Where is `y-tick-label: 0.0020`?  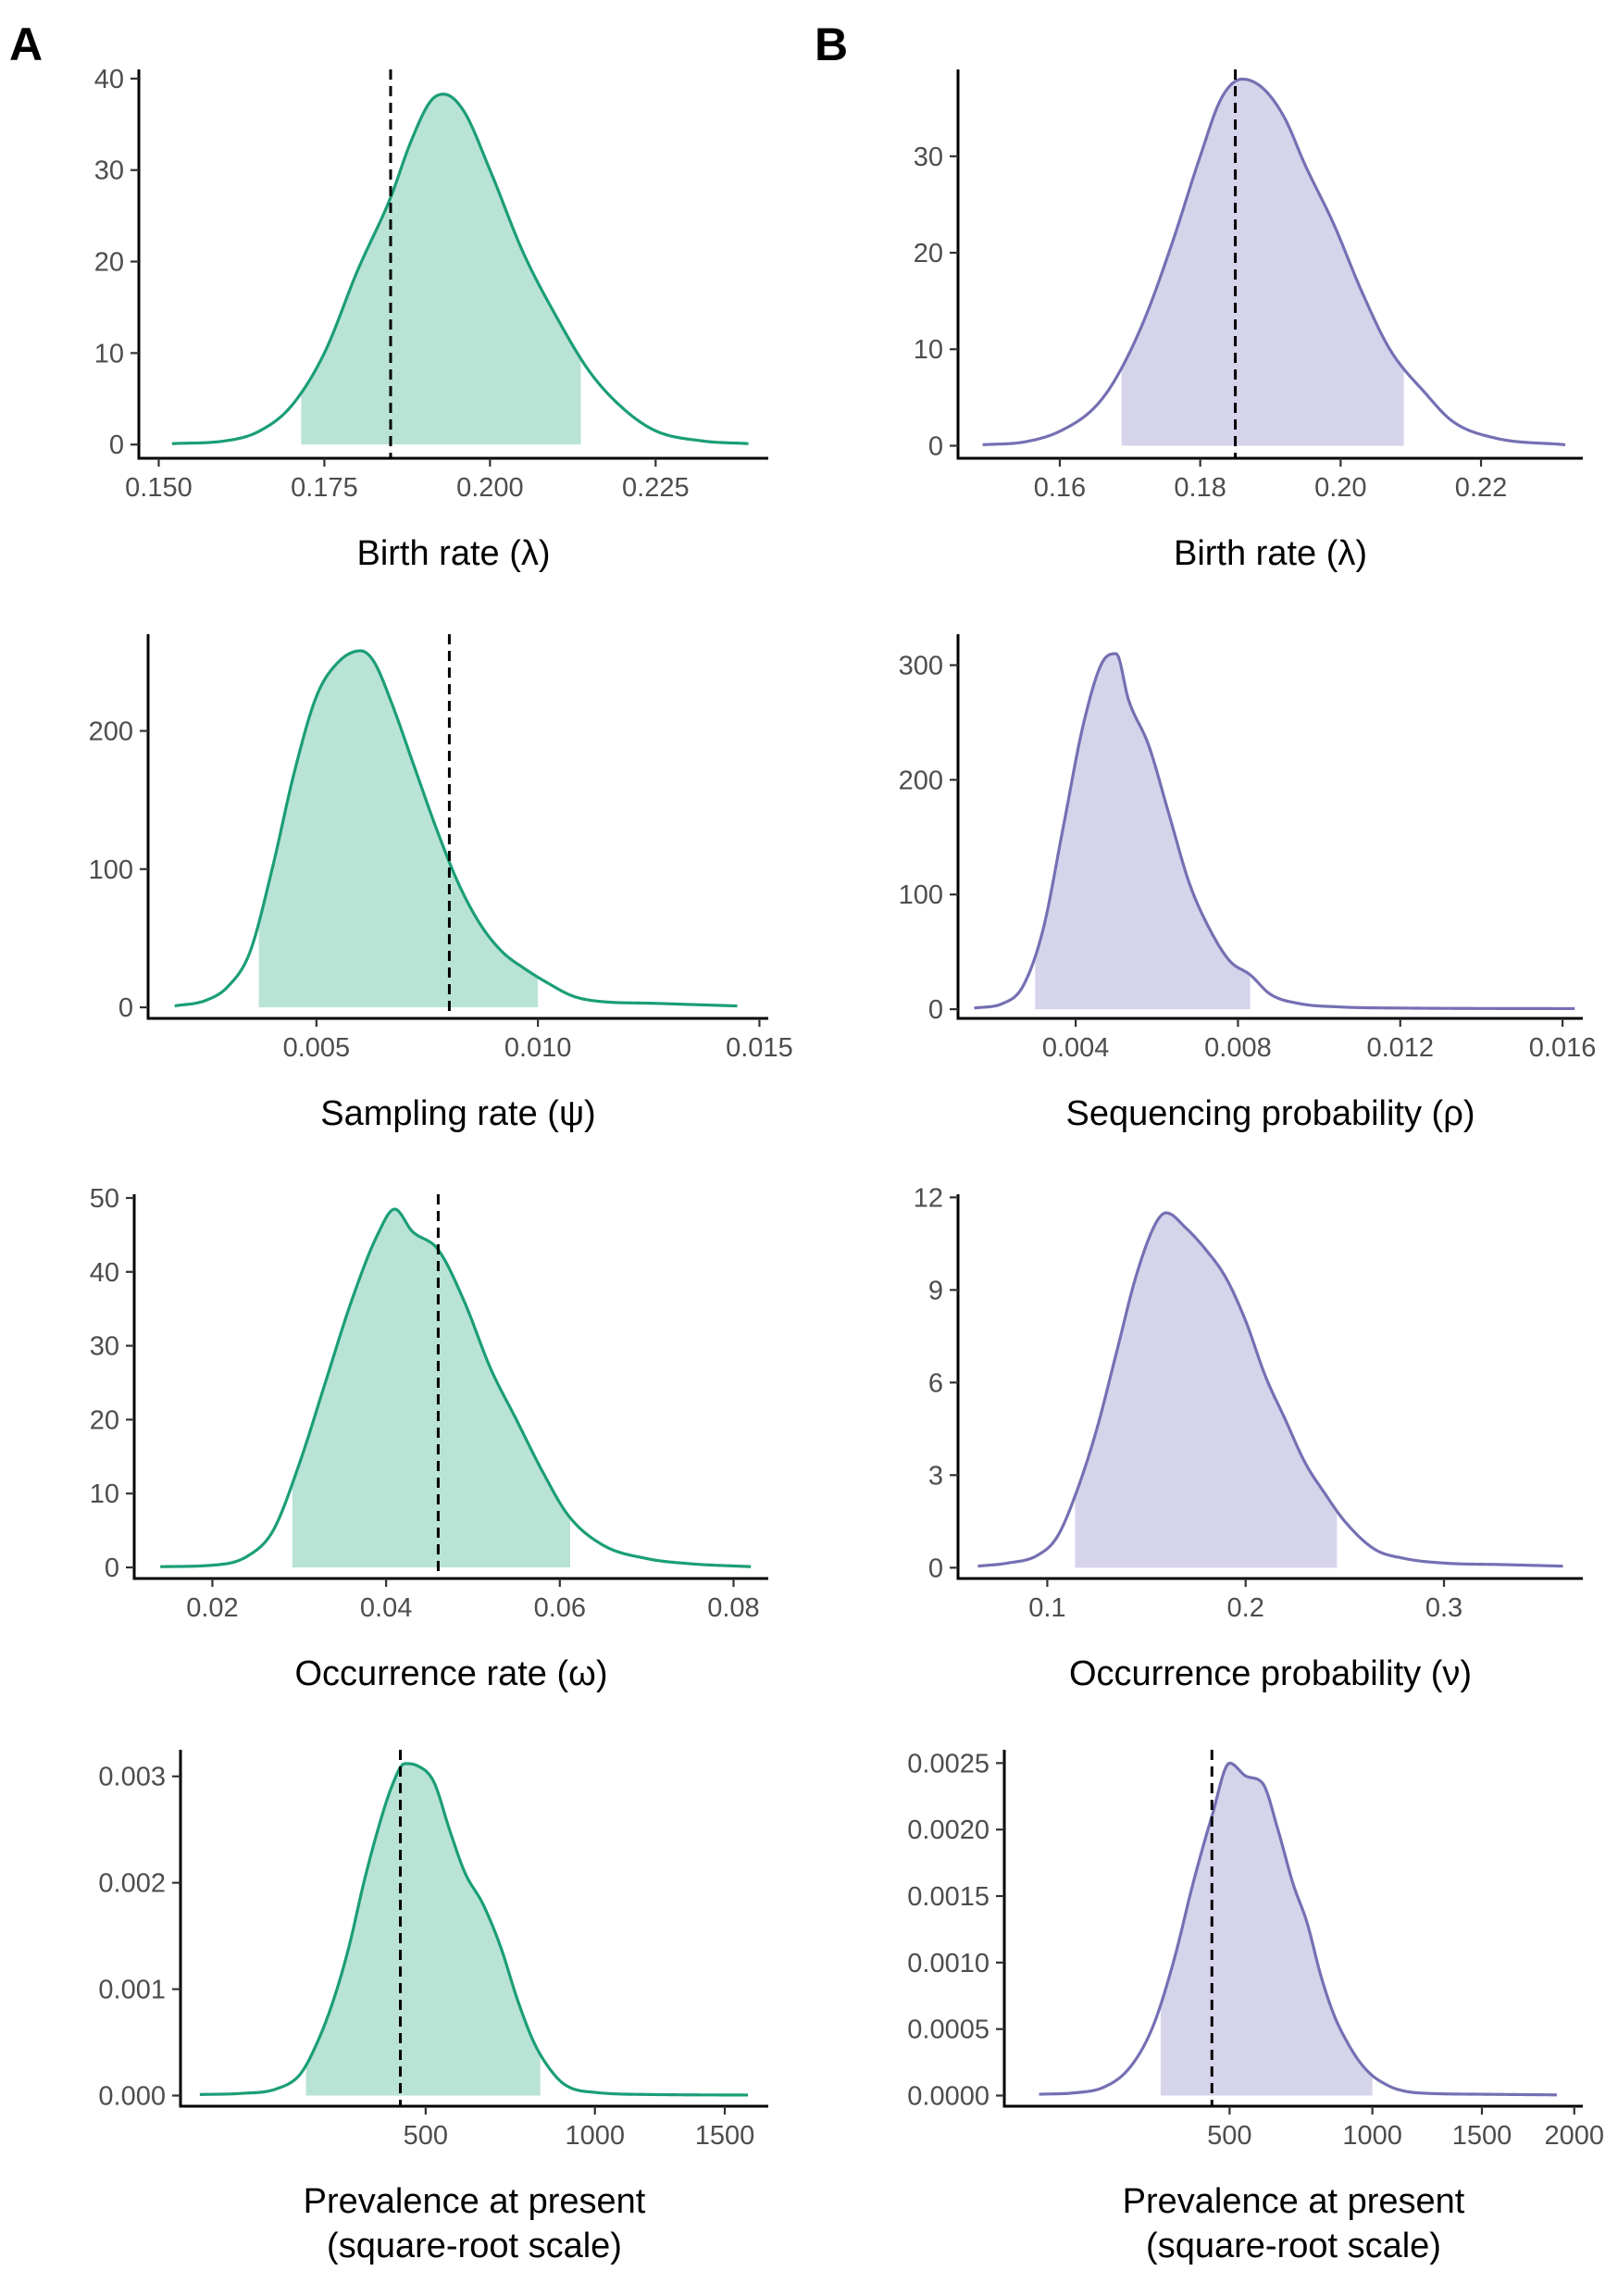
y-tick-label: 0.0020 is located at coordinates (948, 1830).